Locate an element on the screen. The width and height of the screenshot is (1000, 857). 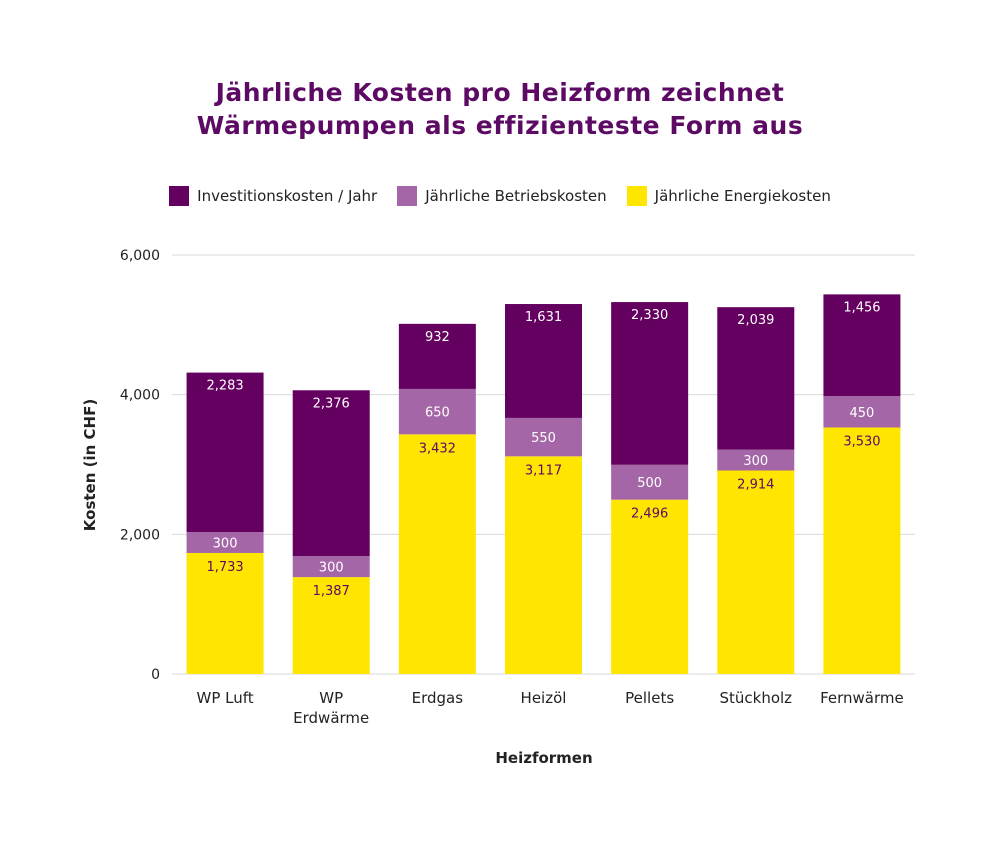
y-axis-ticks: 0 2,000 4,000 6,000 is located at coordinates (140, 465).